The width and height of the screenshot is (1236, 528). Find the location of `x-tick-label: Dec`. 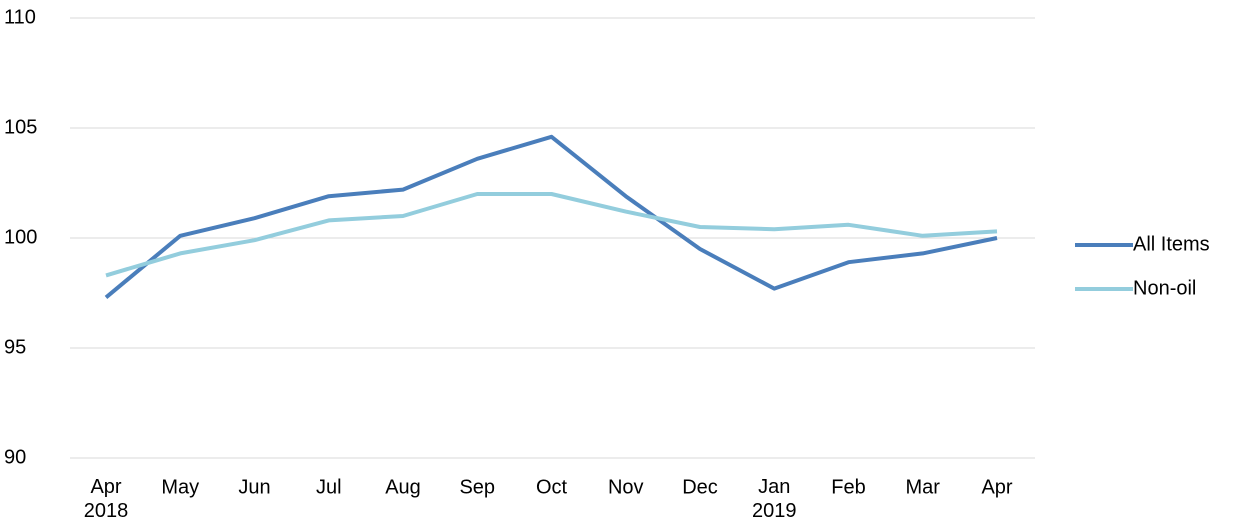

x-tick-label: Dec is located at coordinates (700, 487).